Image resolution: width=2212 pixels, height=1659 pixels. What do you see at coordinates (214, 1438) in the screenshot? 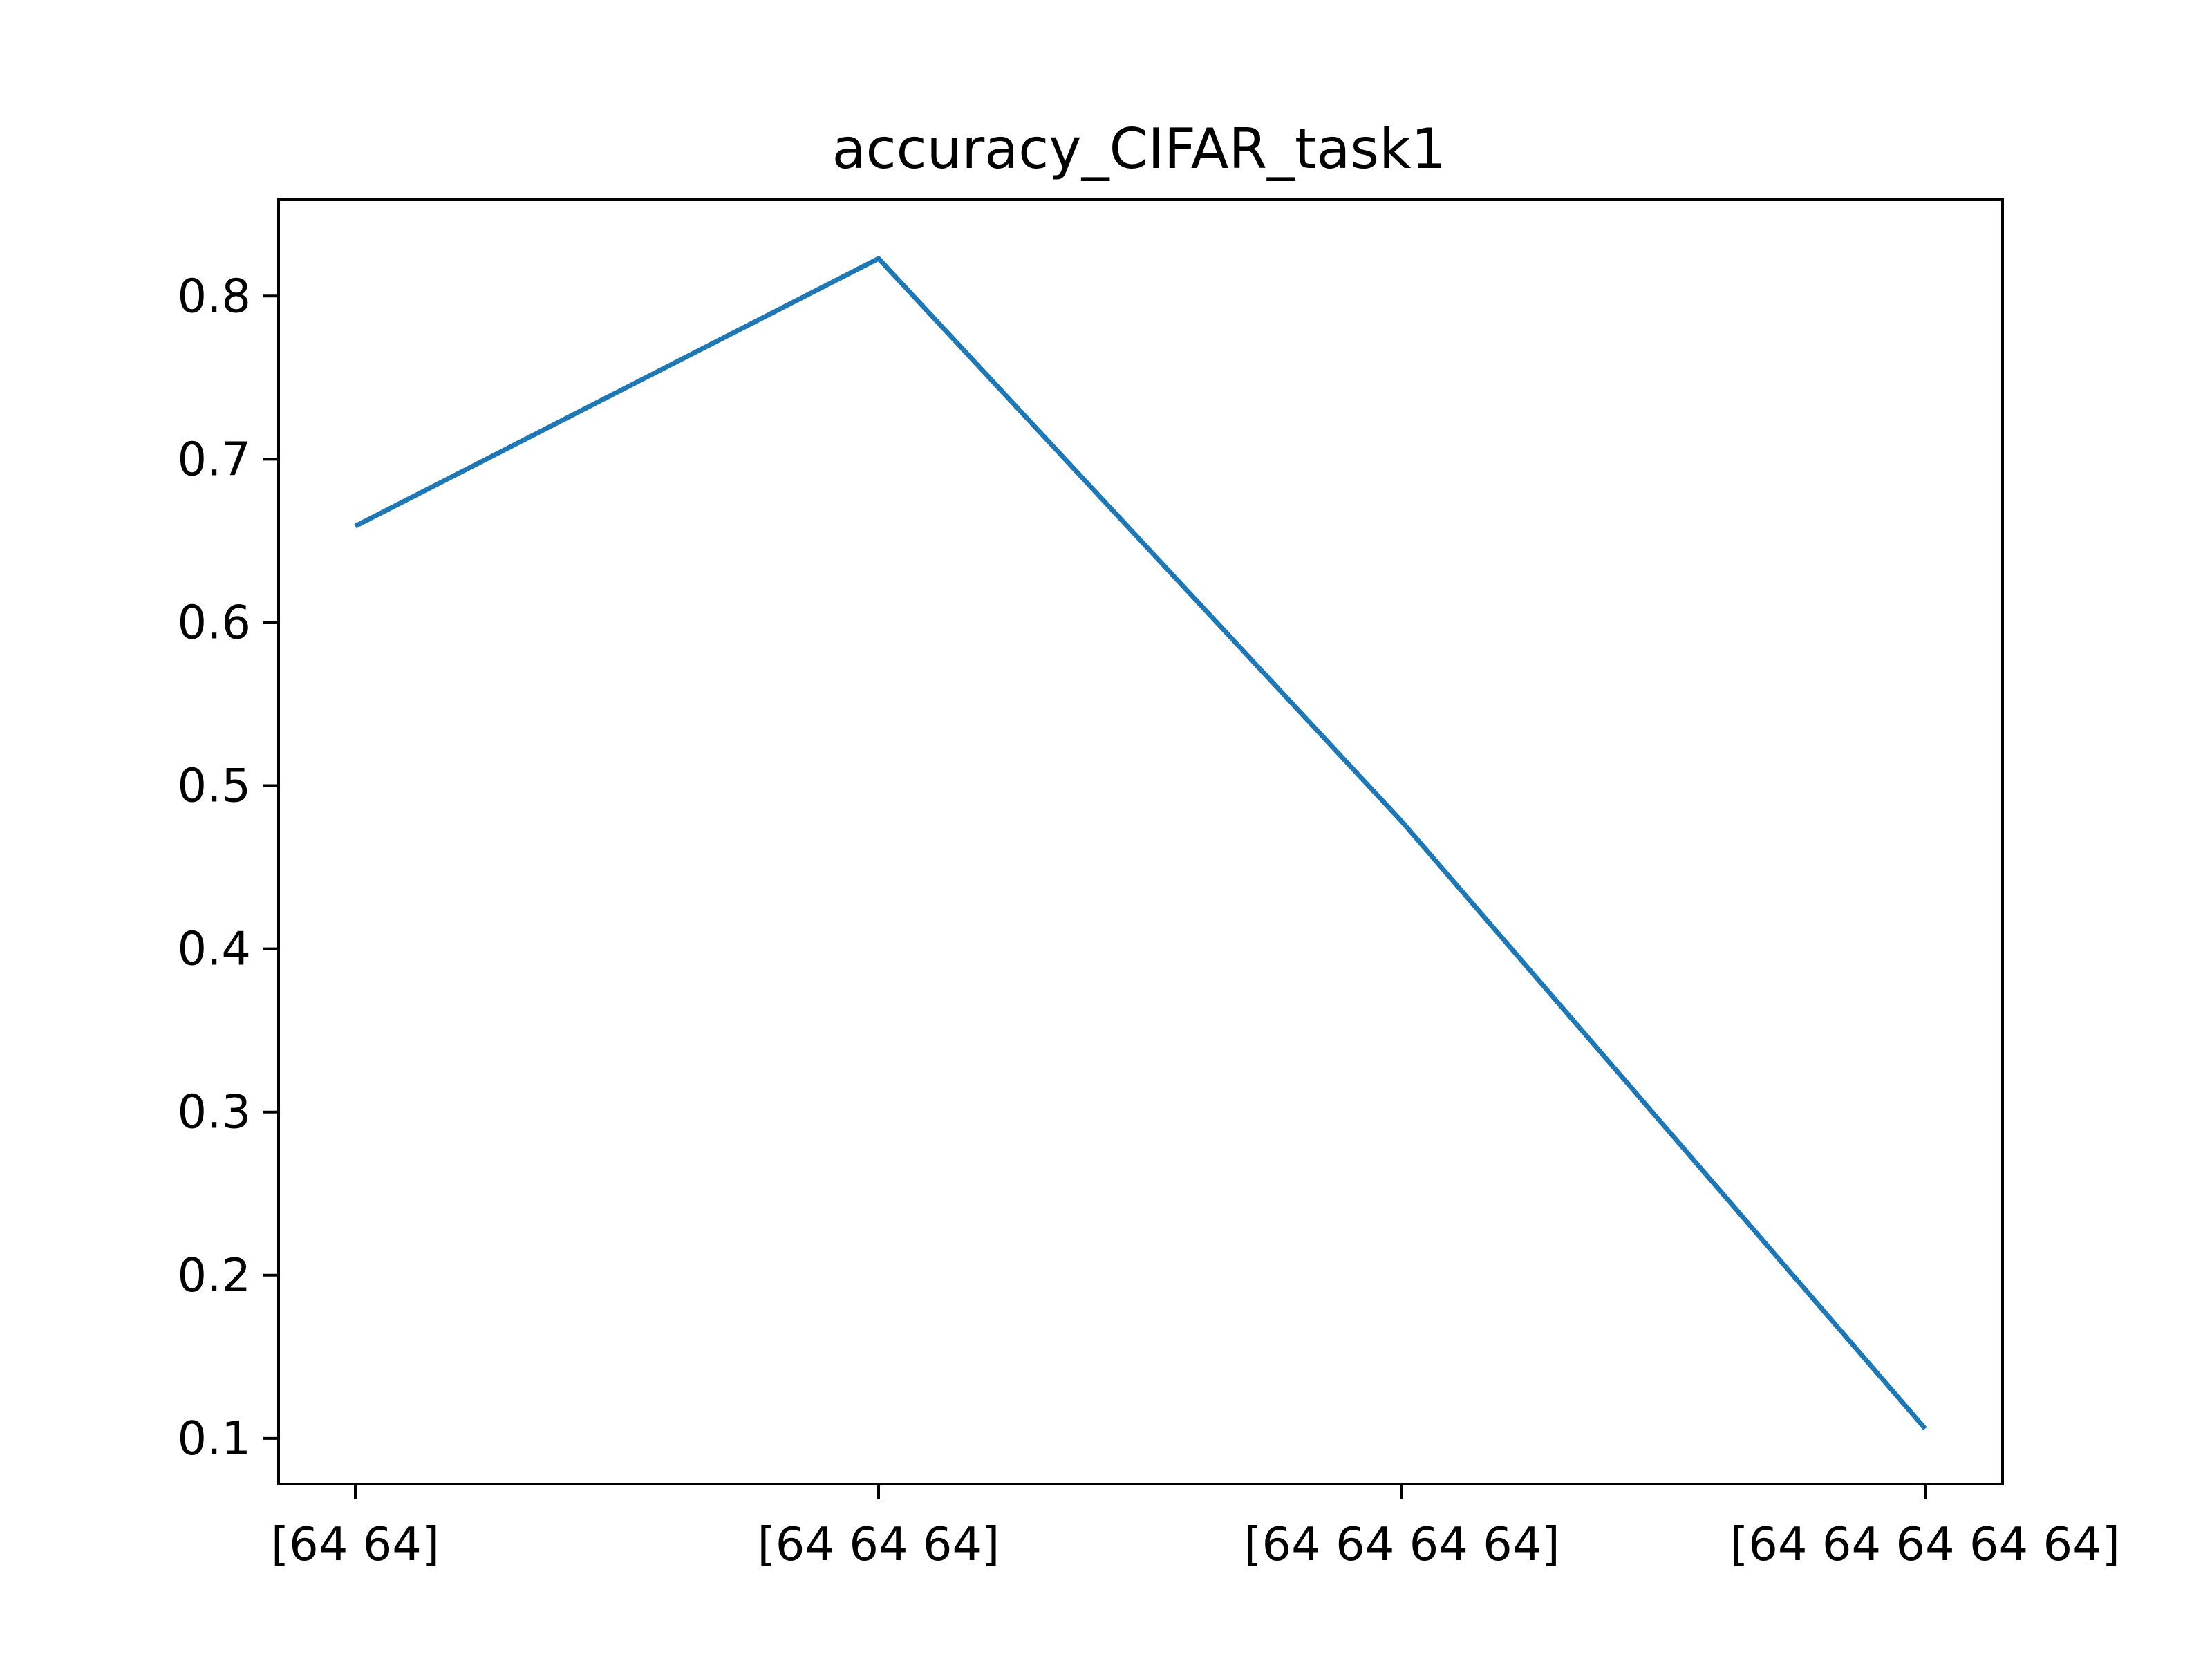
I see `y-tick-label: 0.1` at bounding box center [214, 1438].